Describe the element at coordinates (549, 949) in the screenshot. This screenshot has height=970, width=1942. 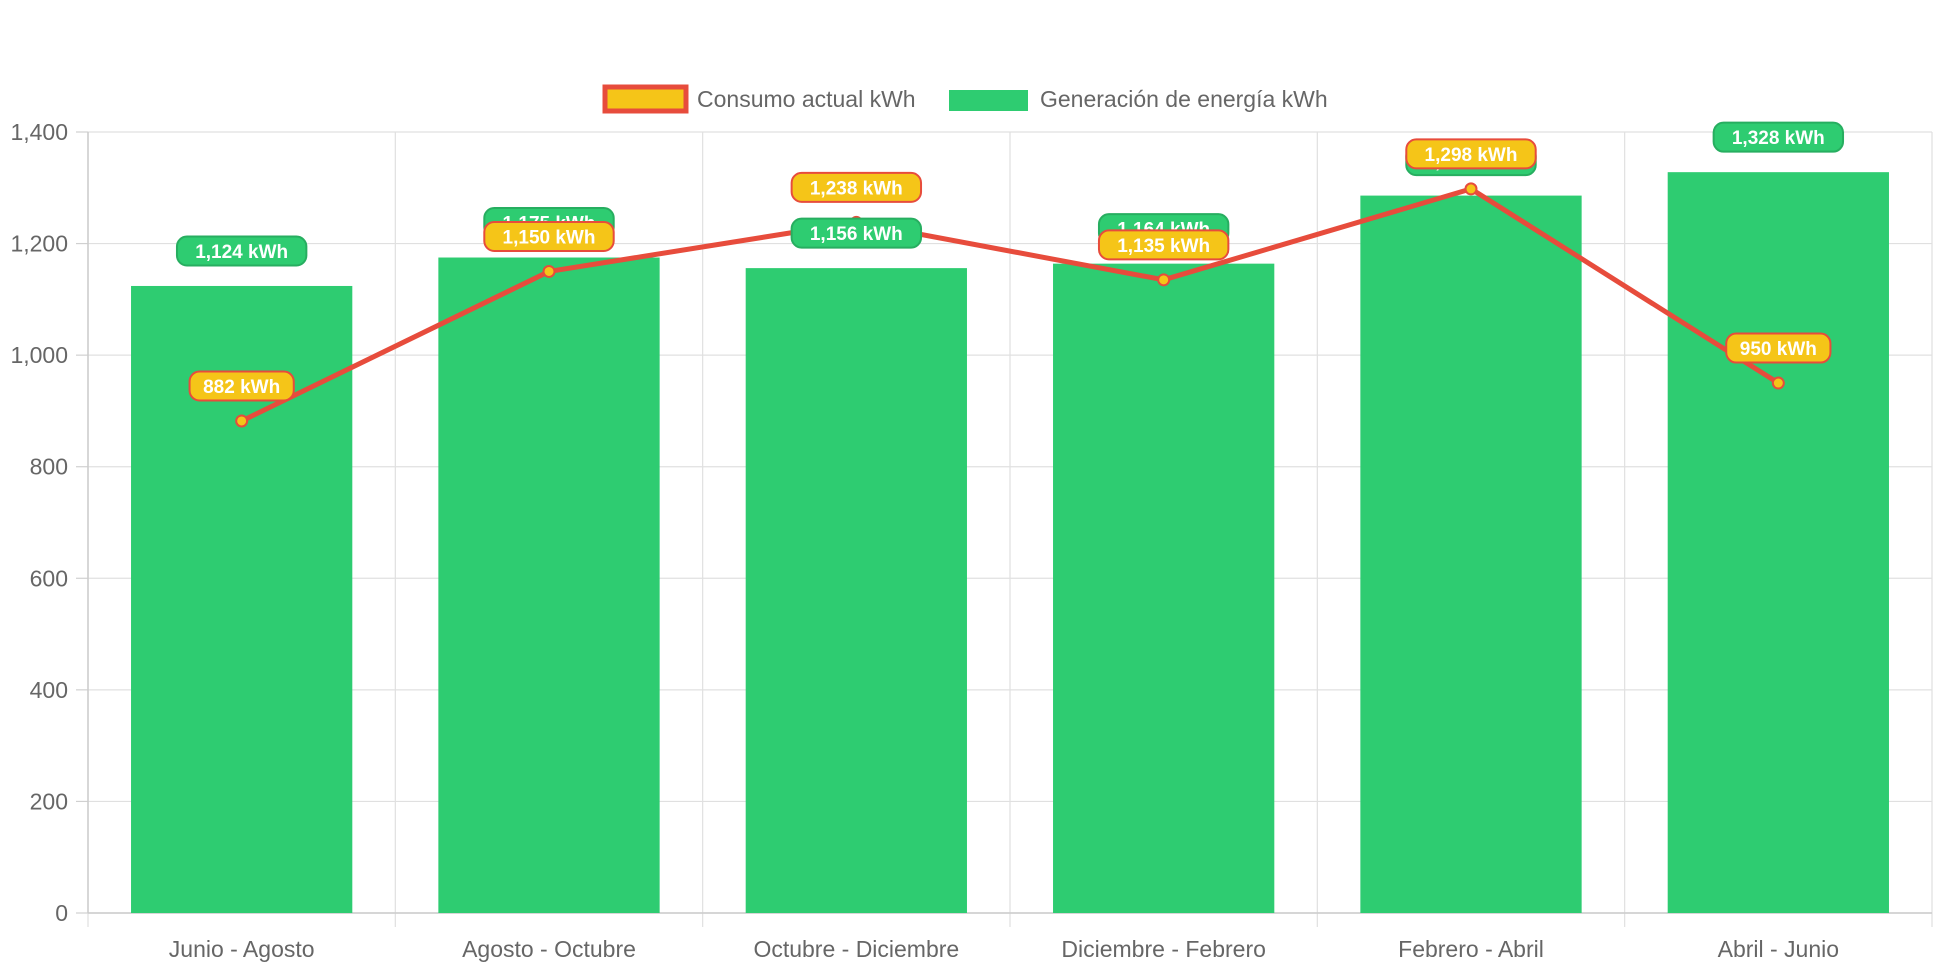
I see `x-tick-label: Agosto - Octubre` at that location.